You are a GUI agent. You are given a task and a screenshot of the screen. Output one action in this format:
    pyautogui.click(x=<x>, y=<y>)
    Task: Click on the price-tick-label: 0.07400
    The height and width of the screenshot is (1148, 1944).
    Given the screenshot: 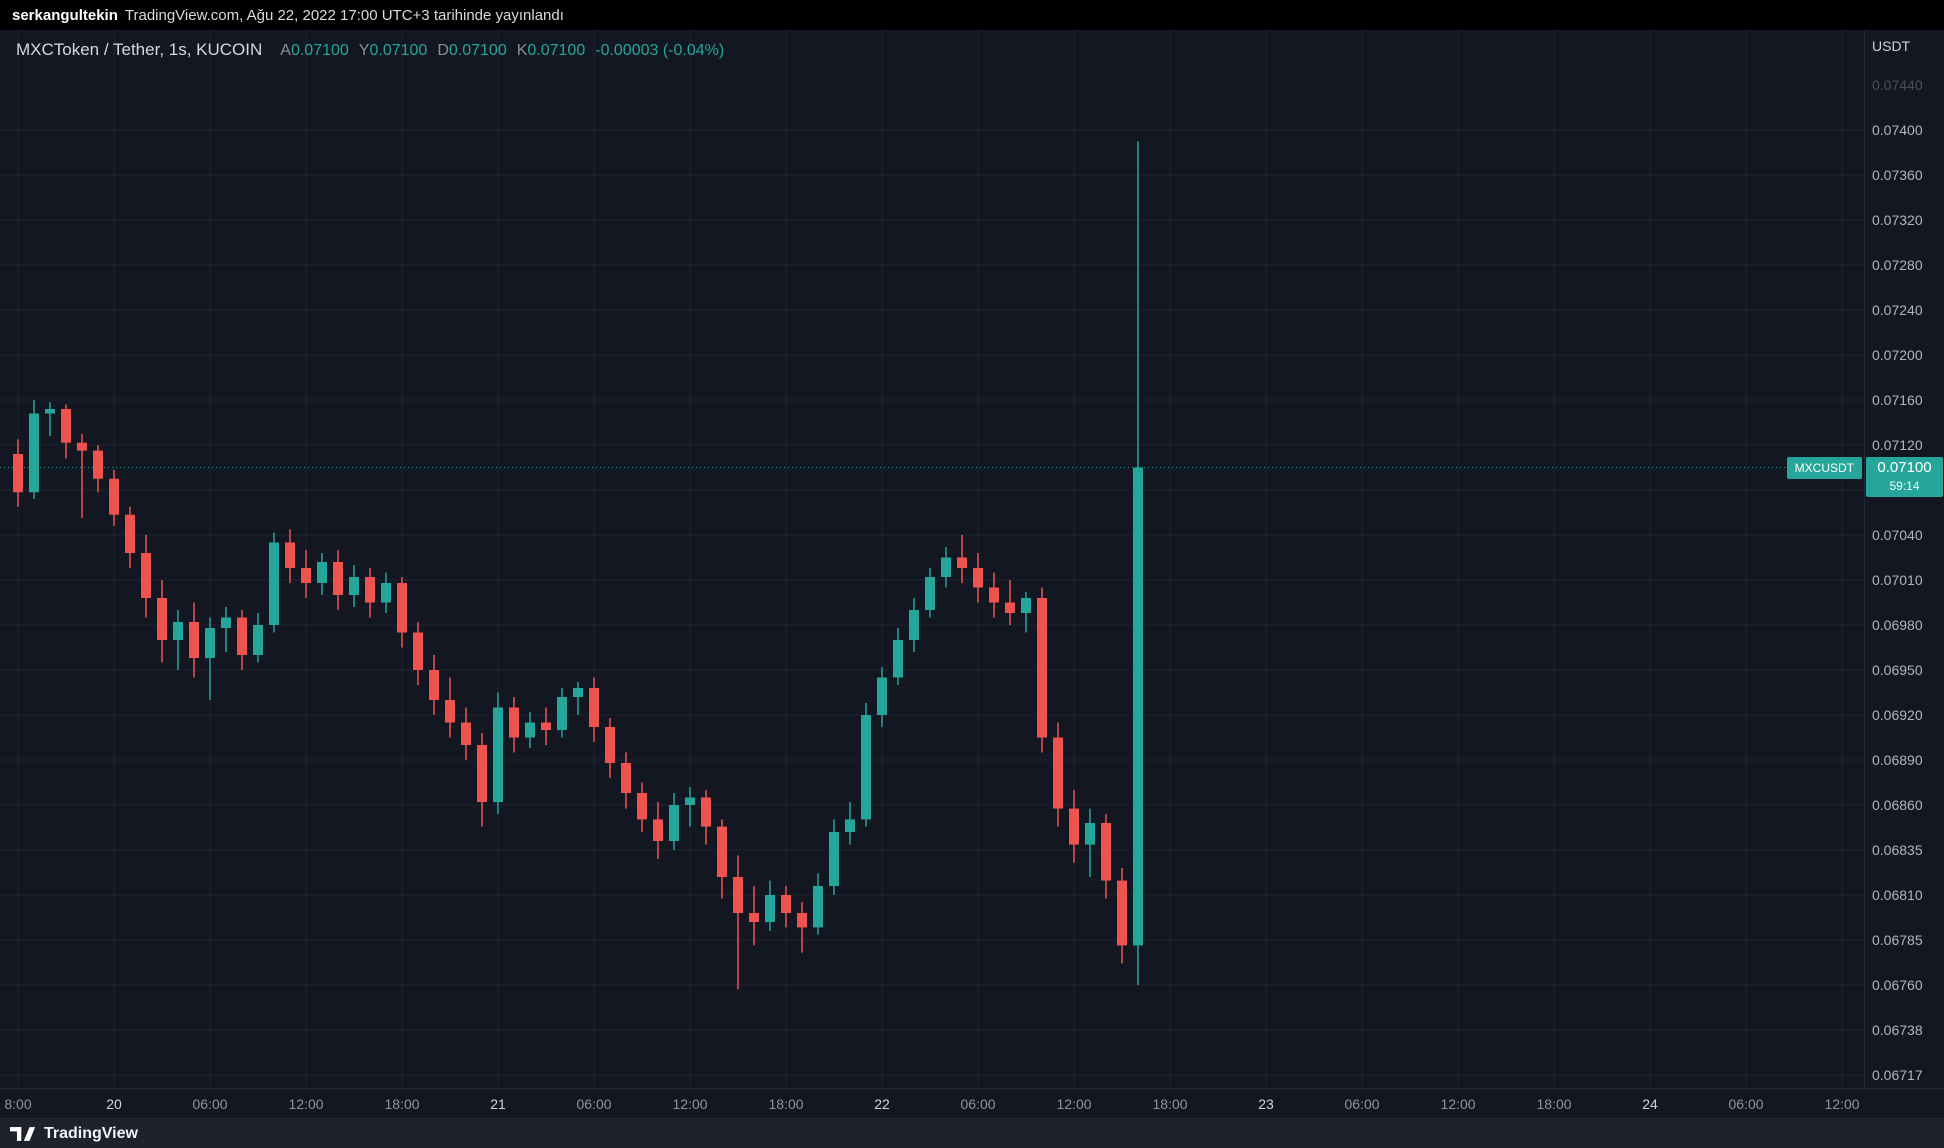 What is the action you would take?
    pyautogui.click(x=1897, y=130)
    